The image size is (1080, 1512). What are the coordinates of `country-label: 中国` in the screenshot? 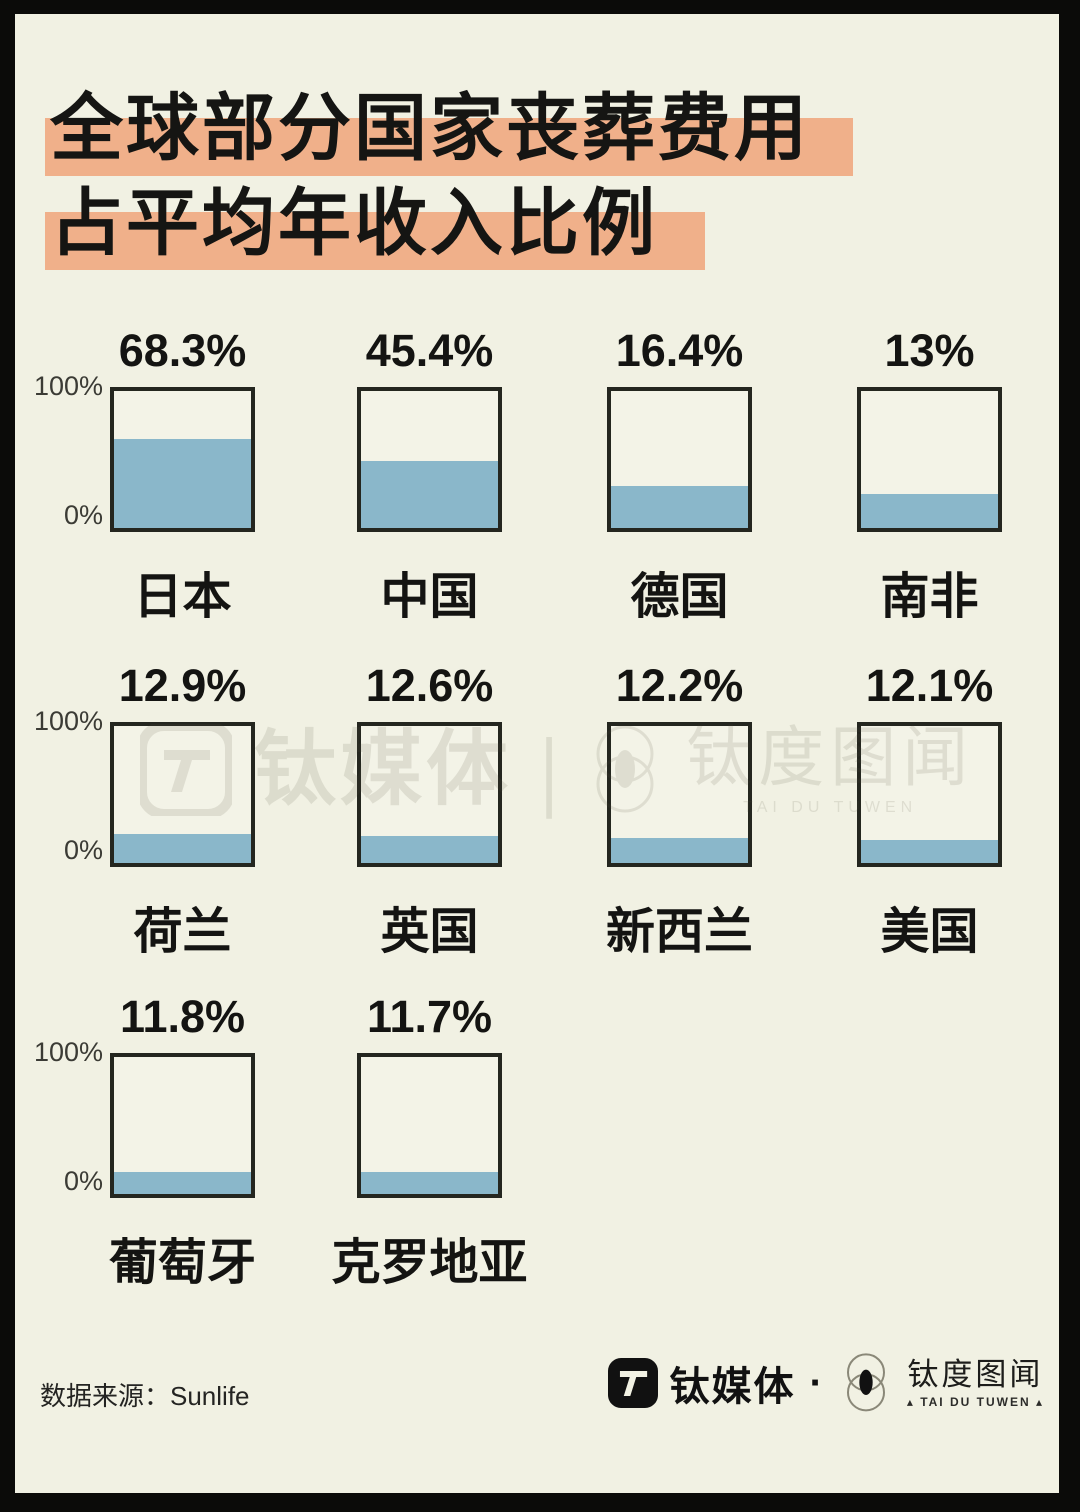 It's located at (429, 597).